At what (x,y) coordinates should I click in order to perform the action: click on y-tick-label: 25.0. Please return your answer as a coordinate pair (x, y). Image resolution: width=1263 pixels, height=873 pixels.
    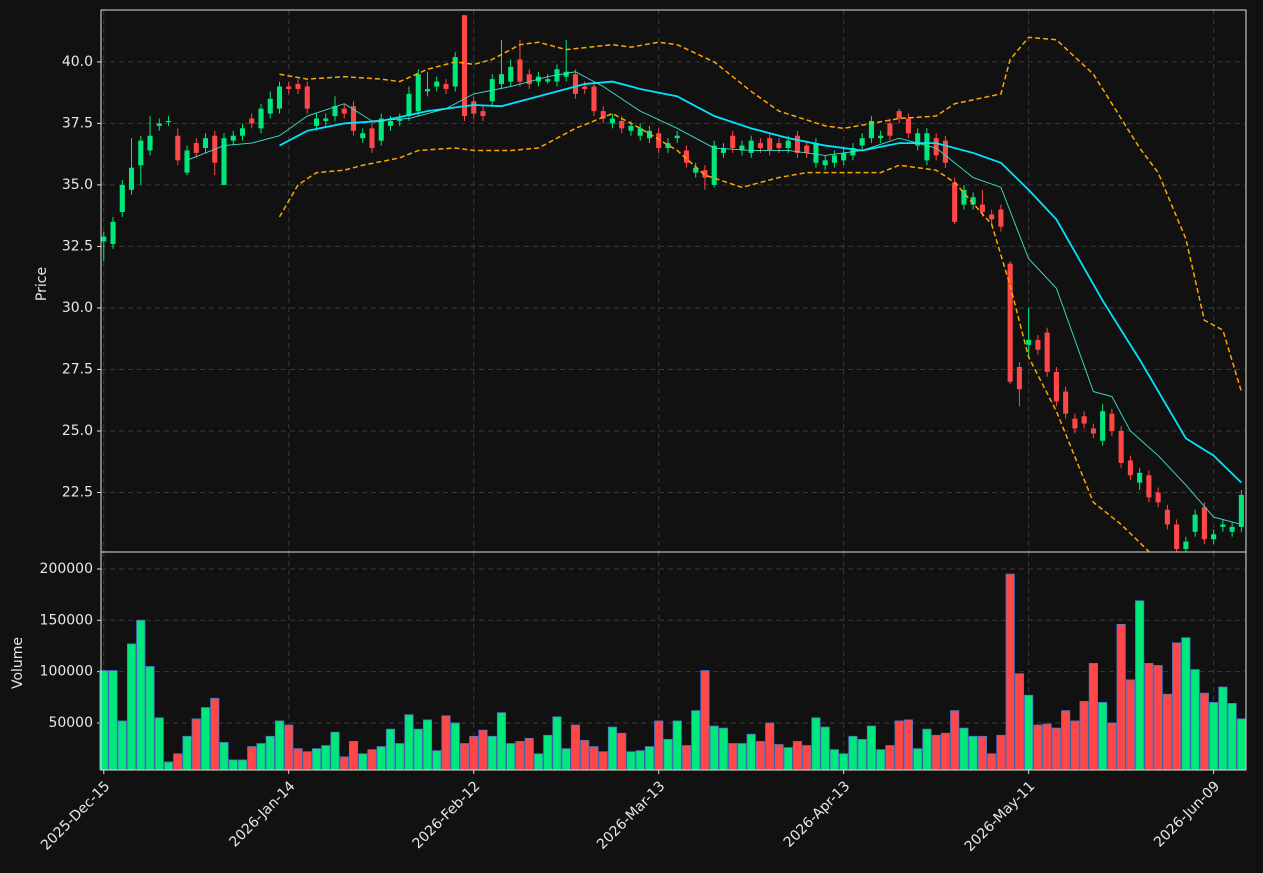
    Looking at the image, I should click on (77, 431).